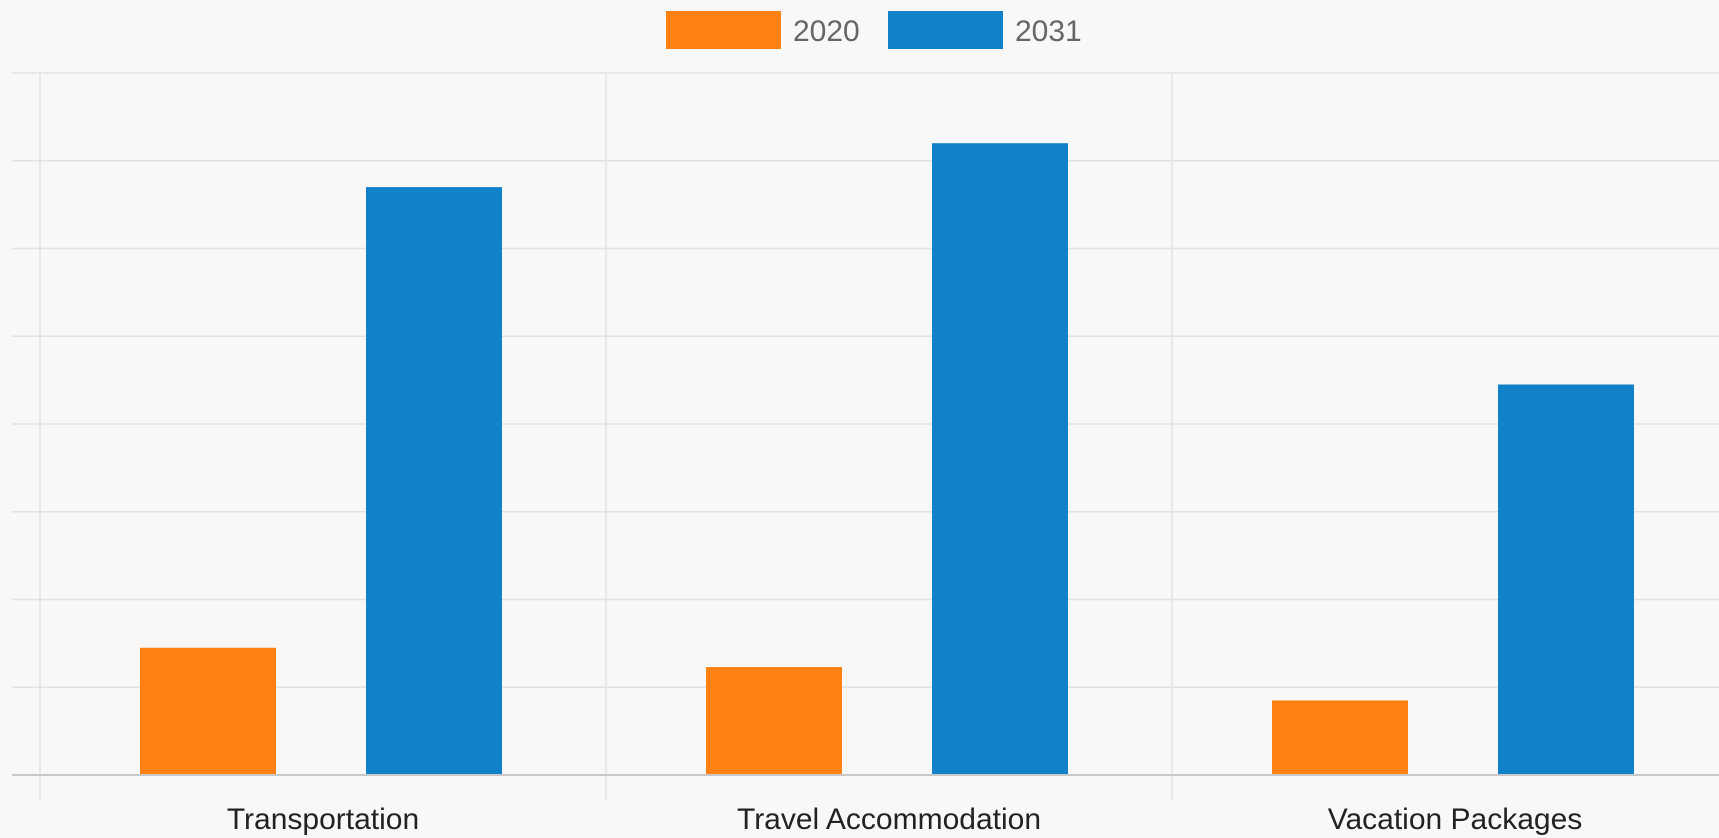  What do you see at coordinates (323, 819) in the screenshot?
I see `x-tick-label-0: Transportation` at bounding box center [323, 819].